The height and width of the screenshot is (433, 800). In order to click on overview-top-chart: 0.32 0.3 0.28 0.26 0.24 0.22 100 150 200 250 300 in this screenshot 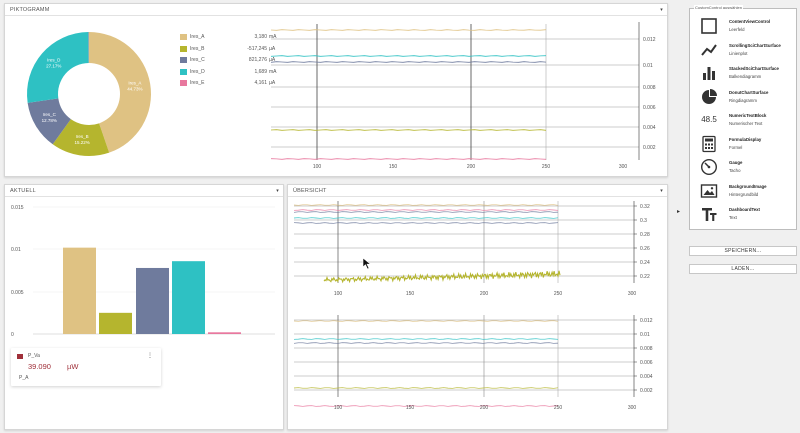, I will do `click(471, 249)`.